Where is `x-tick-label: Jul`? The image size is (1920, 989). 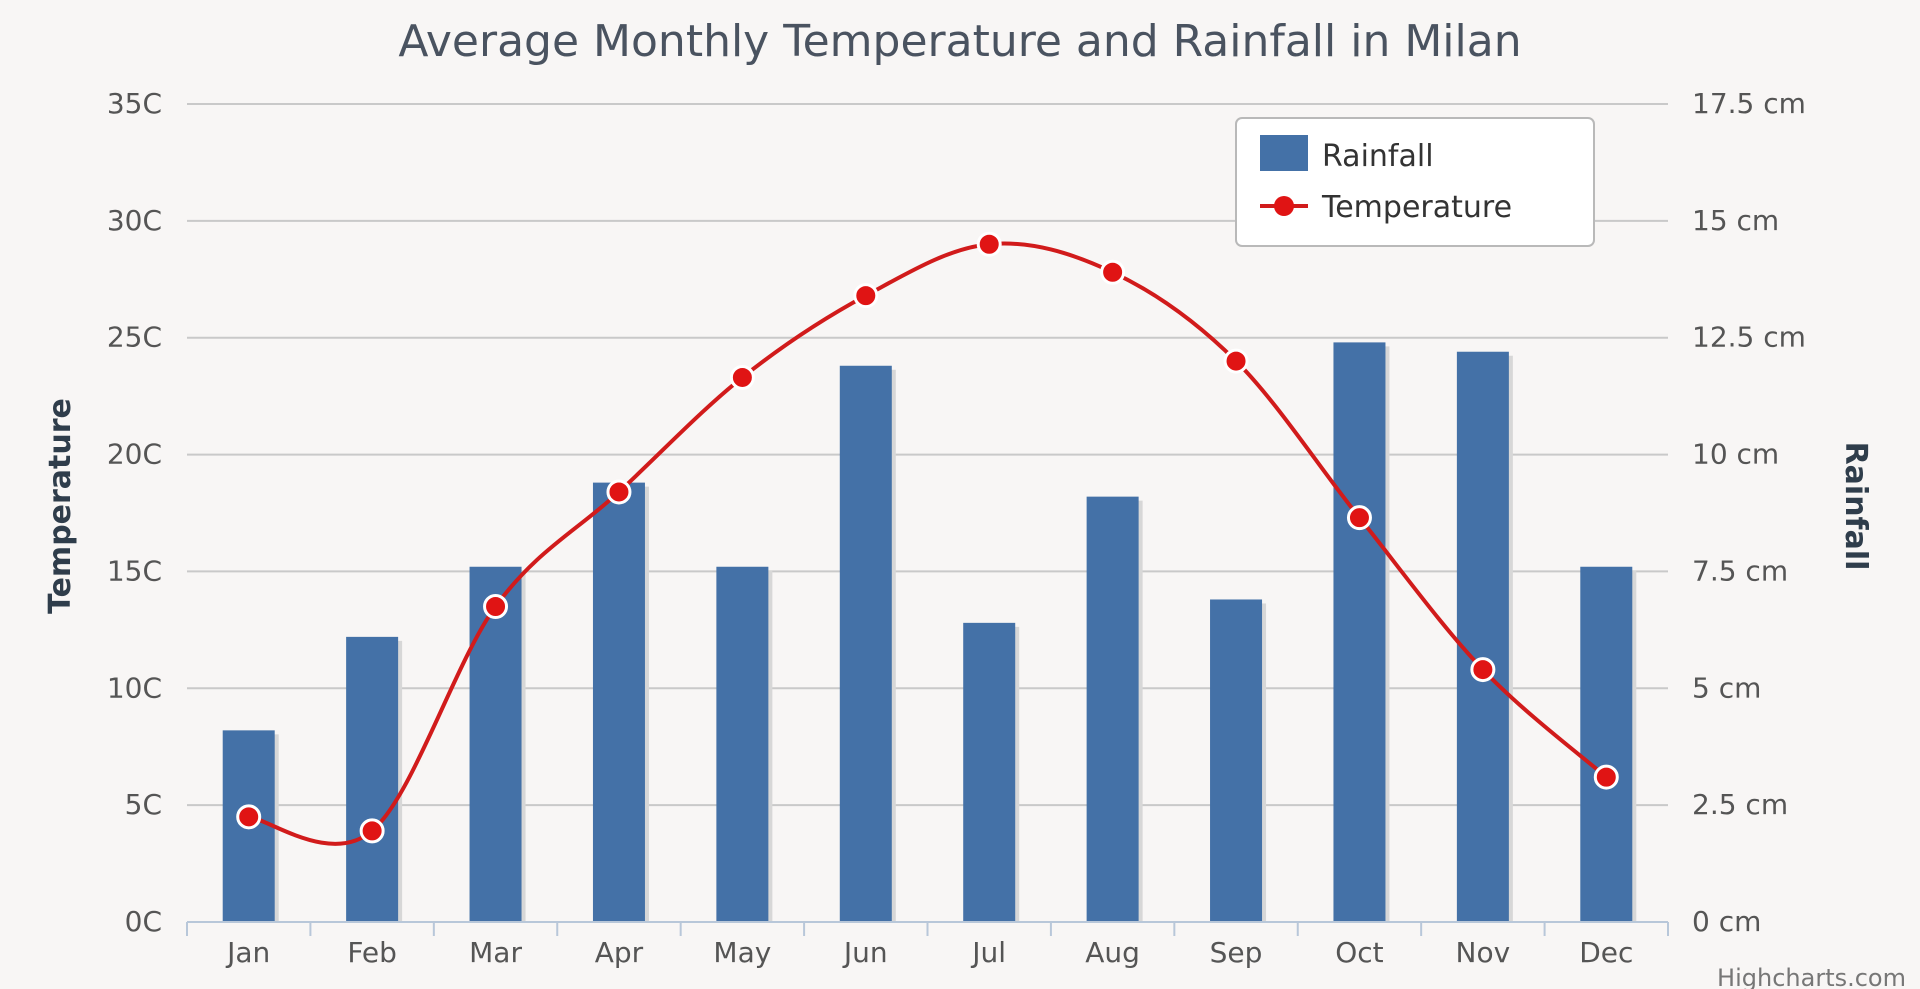
x-tick-label: Jul is located at coordinates (988, 952).